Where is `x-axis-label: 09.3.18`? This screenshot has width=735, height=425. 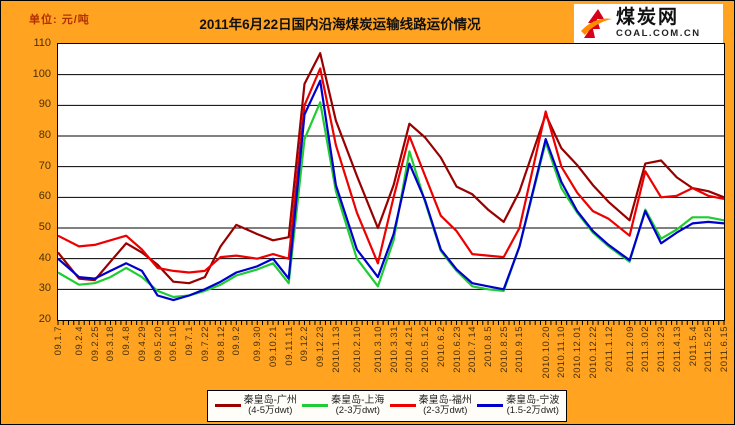 x-axis-label: 09.3.18 is located at coordinates (111, 344).